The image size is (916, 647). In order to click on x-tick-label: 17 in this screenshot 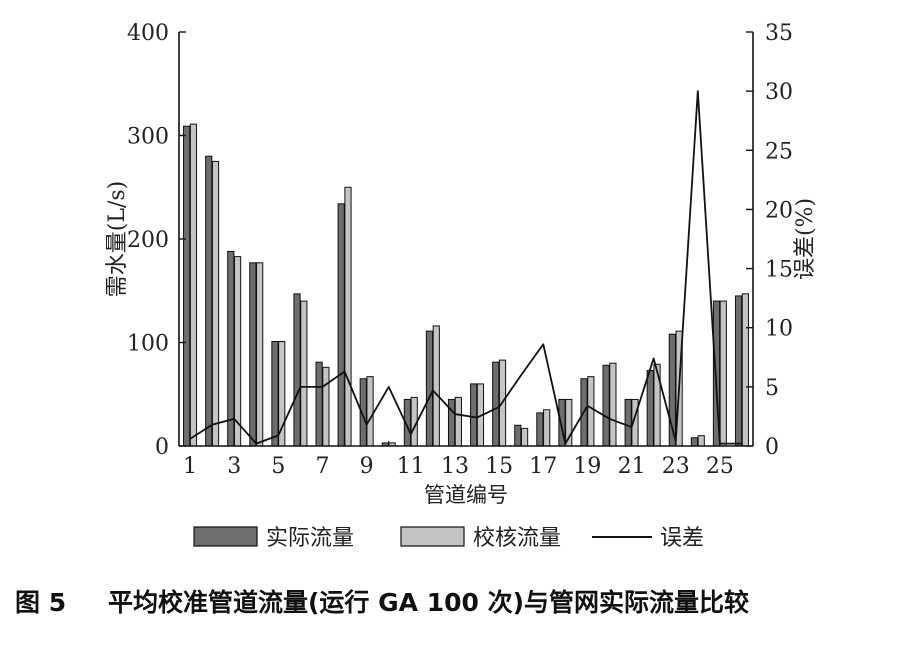, I will do `click(543, 466)`.